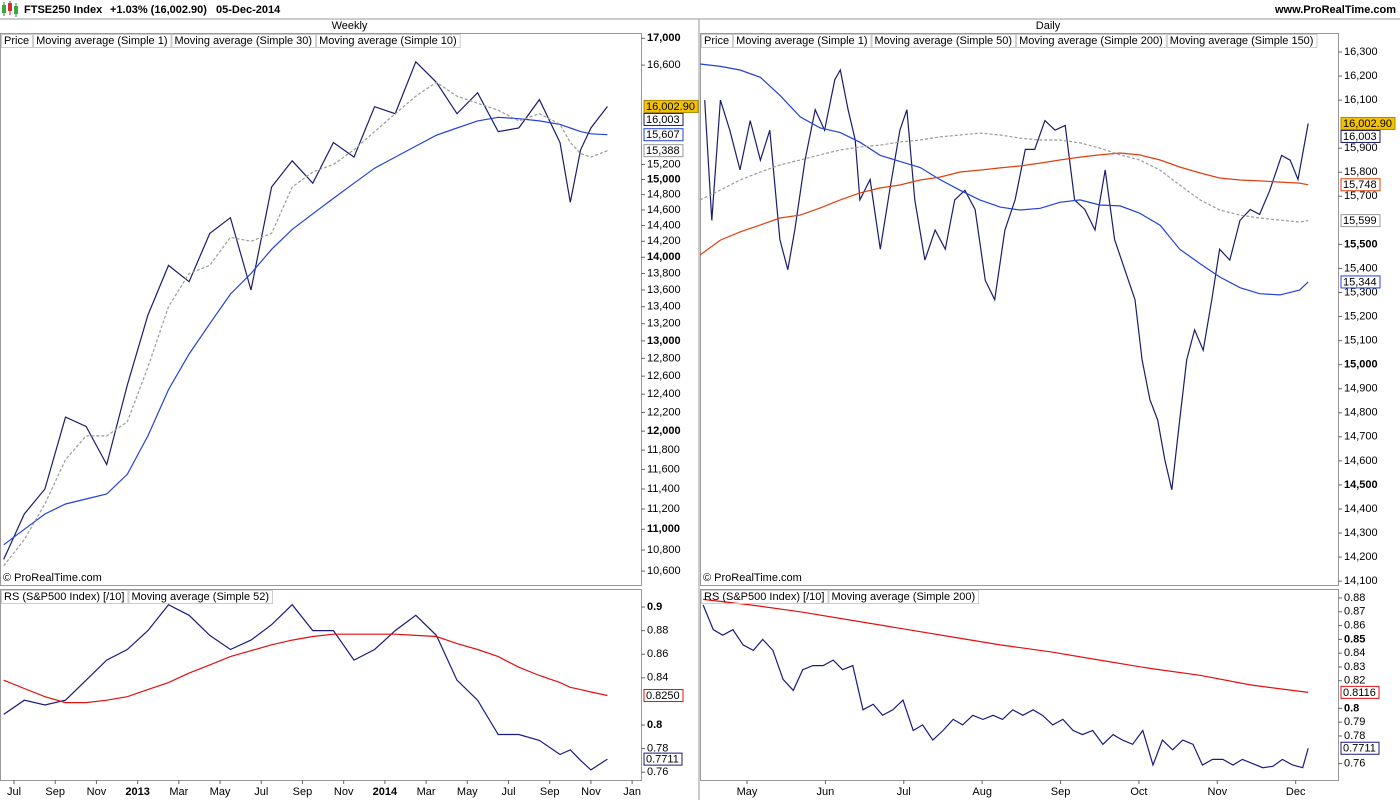 This screenshot has width=1400, height=800. What do you see at coordinates (670, 107) in the screenshot?
I see `last-value-label: 16,002.90` at bounding box center [670, 107].